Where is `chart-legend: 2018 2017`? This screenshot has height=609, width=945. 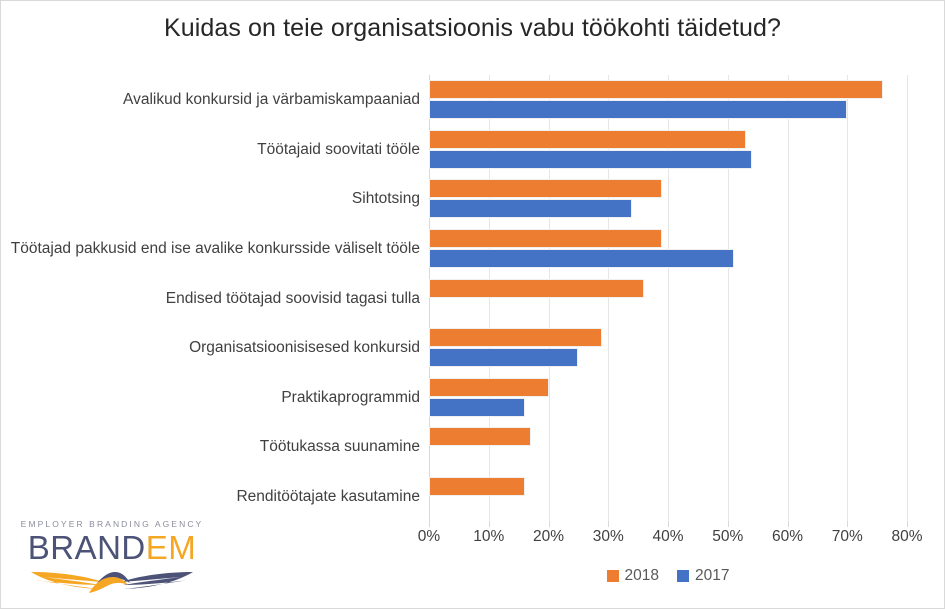
chart-legend: 2018 2017 is located at coordinates (668, 576).